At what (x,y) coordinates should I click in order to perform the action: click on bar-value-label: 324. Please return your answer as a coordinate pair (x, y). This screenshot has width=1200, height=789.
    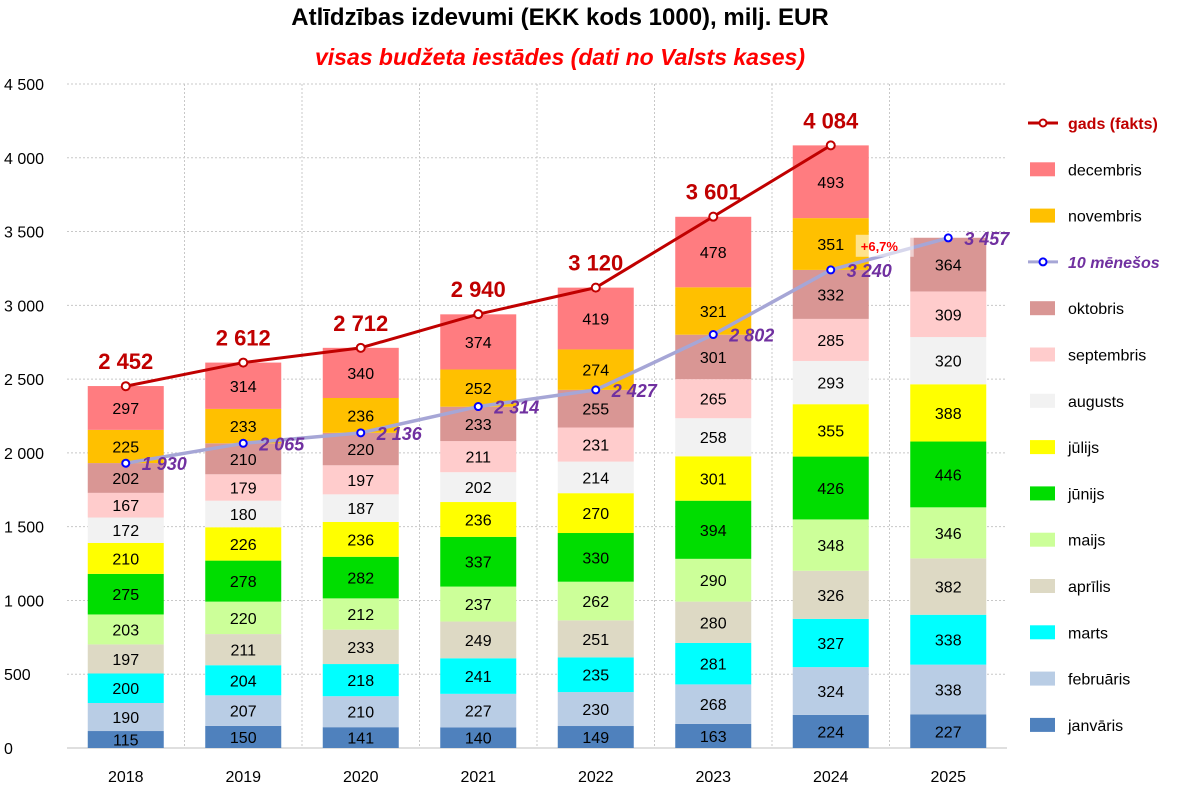
    Looking at the image, I should click on (830, 692).